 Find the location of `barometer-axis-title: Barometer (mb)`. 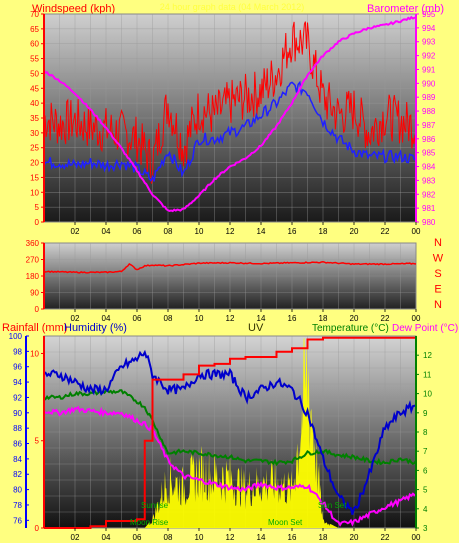

barometer-axis-title: Barometer (mb) is located at coordinates (405, 9).